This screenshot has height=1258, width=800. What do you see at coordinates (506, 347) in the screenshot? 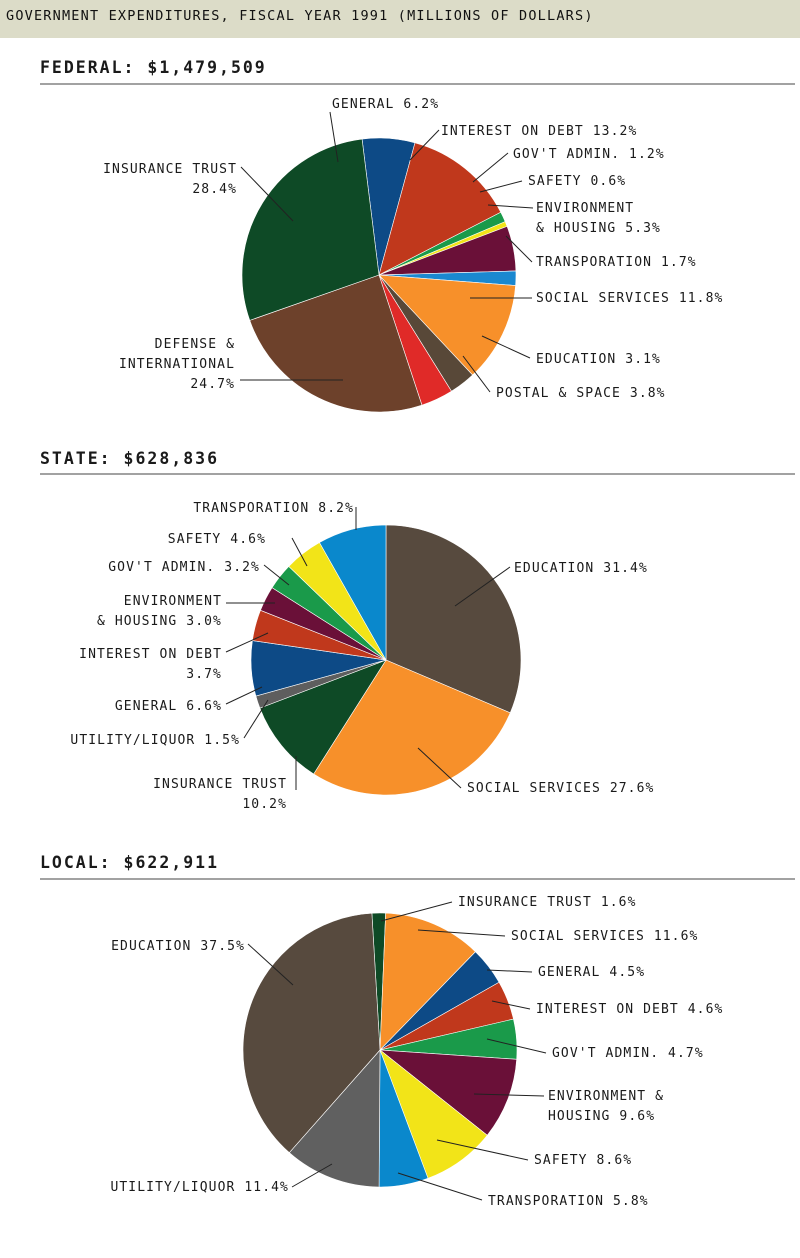
I see `federal-leader-education` at bounding box center [506, 347].